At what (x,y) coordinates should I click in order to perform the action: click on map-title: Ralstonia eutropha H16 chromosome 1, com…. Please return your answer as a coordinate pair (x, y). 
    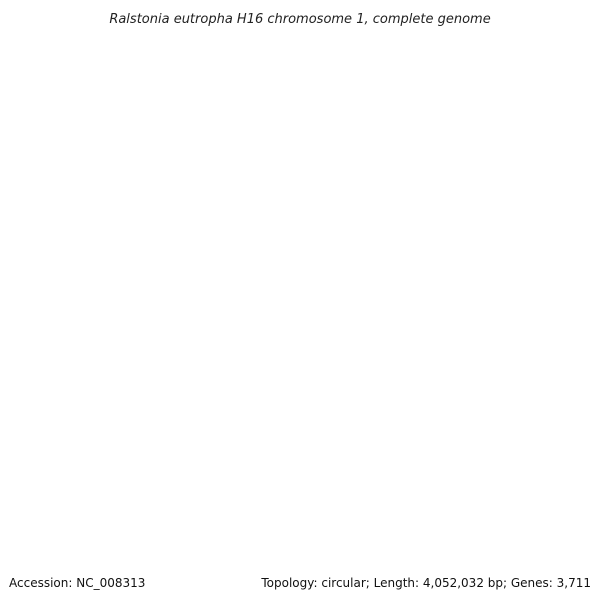
    Looking at the image, I should click on (299, 19).